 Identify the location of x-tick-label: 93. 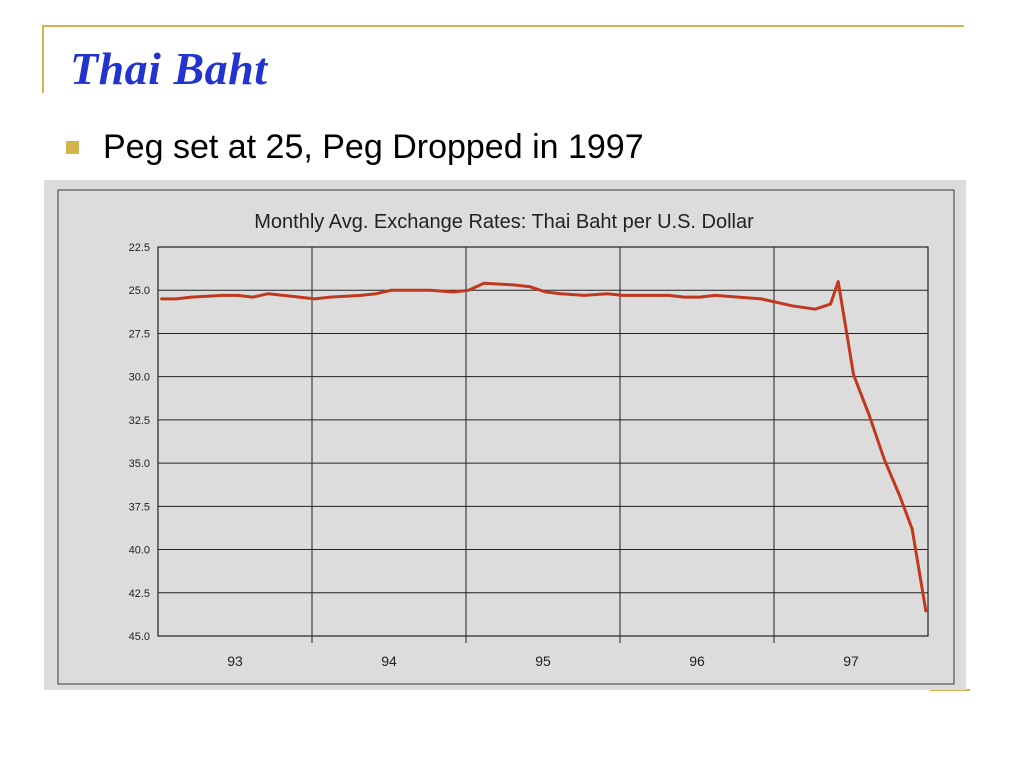
(235, 661).